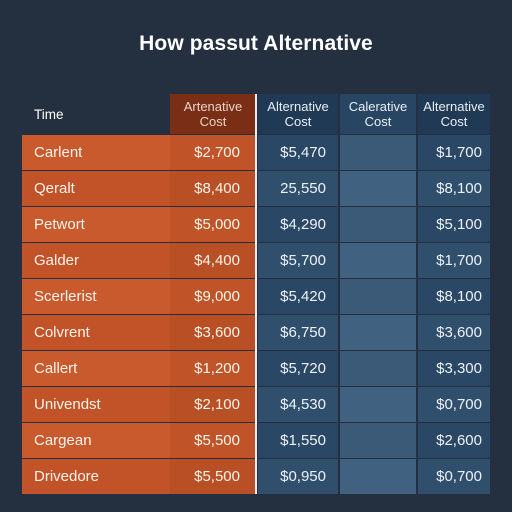  I want to click on row-name: Qeralt, so click(96, 188).